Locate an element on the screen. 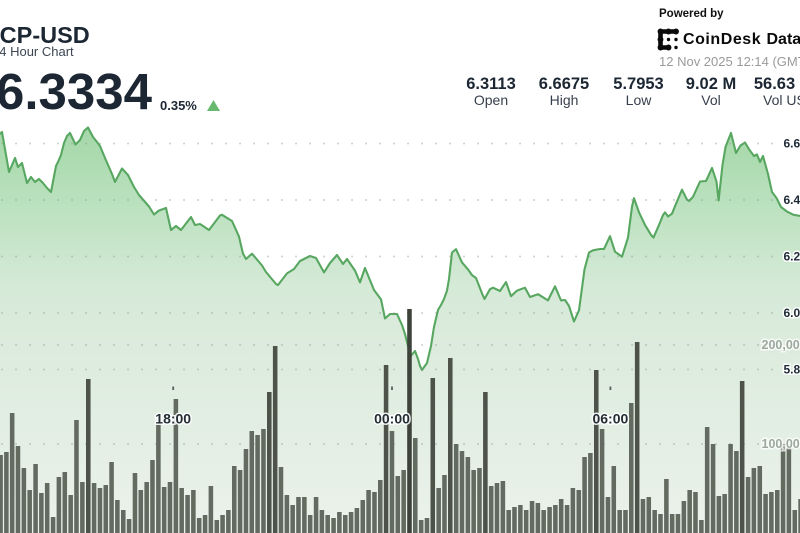 The height and width of the screenshot is (533, 800). svg-text: 6.4 is located at coordinates (792, 200).